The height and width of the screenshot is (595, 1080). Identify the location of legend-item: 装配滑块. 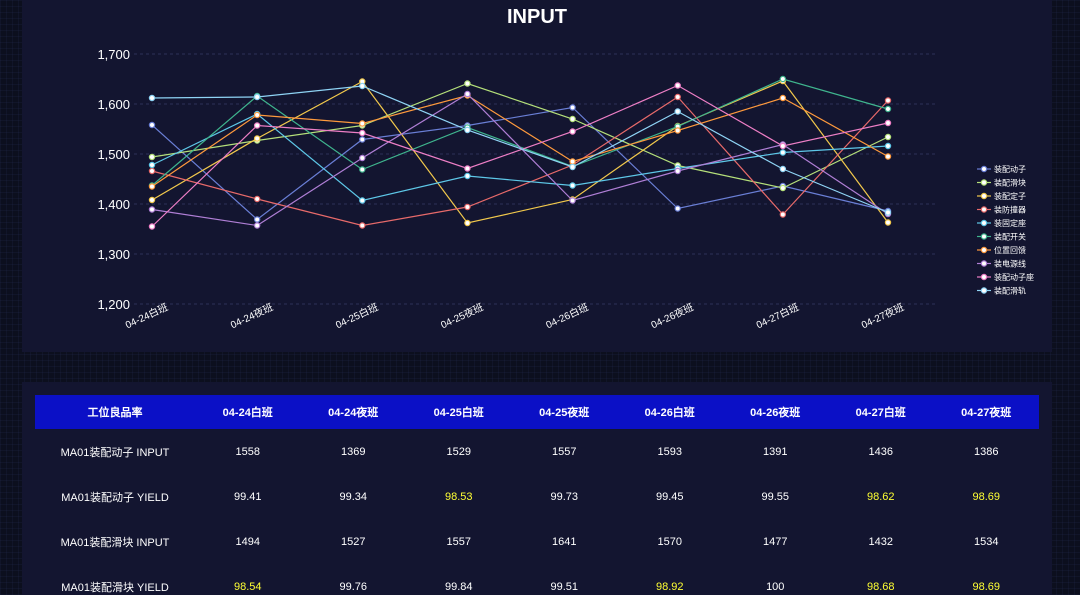
(1001, 183).